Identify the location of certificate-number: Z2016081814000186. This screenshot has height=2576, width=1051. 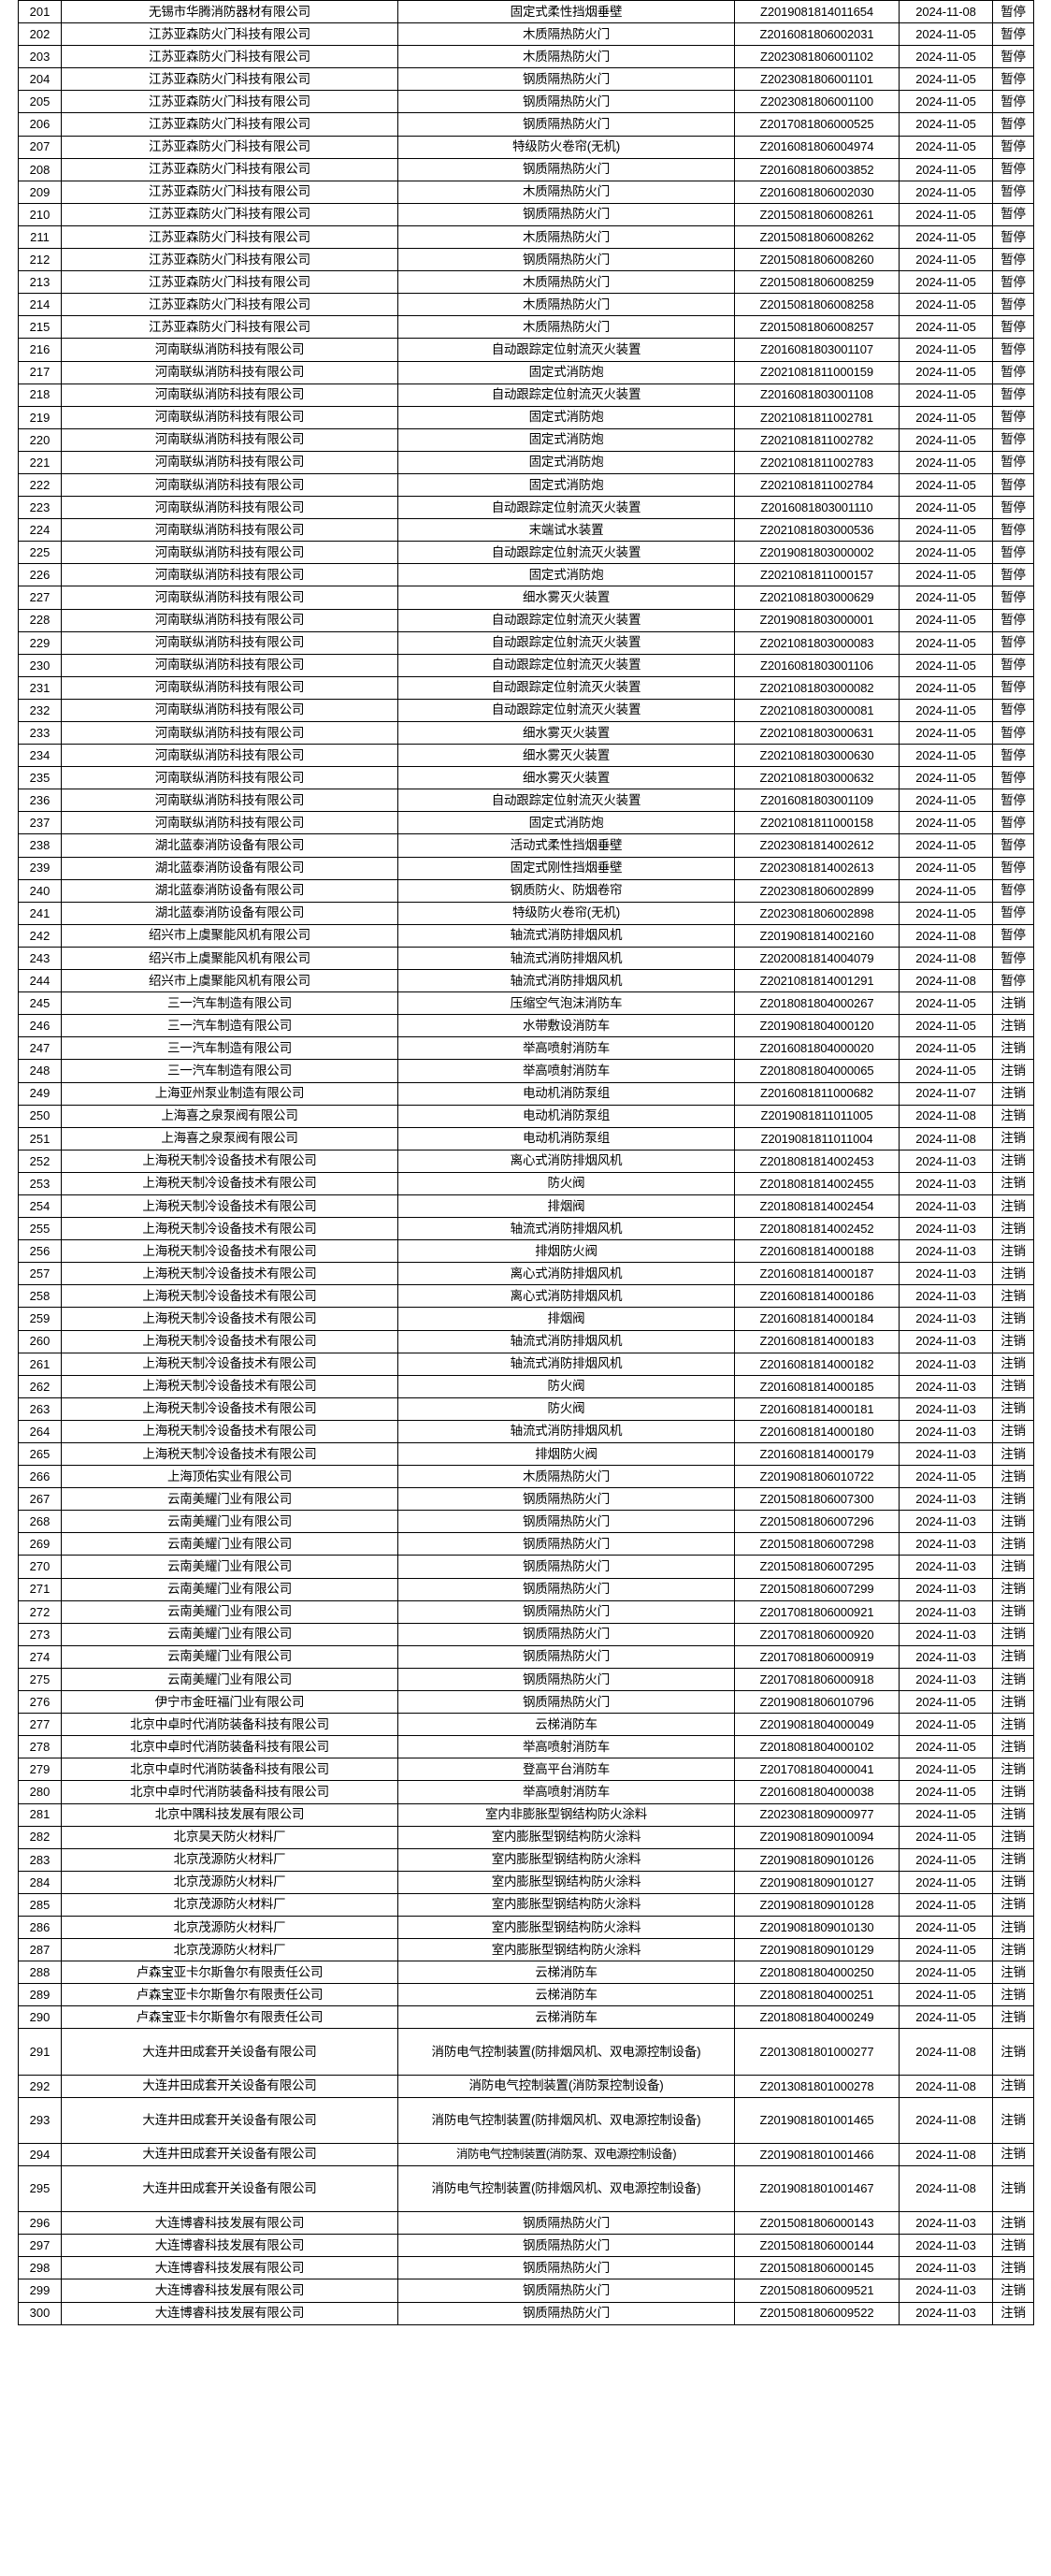
(817, 1296).